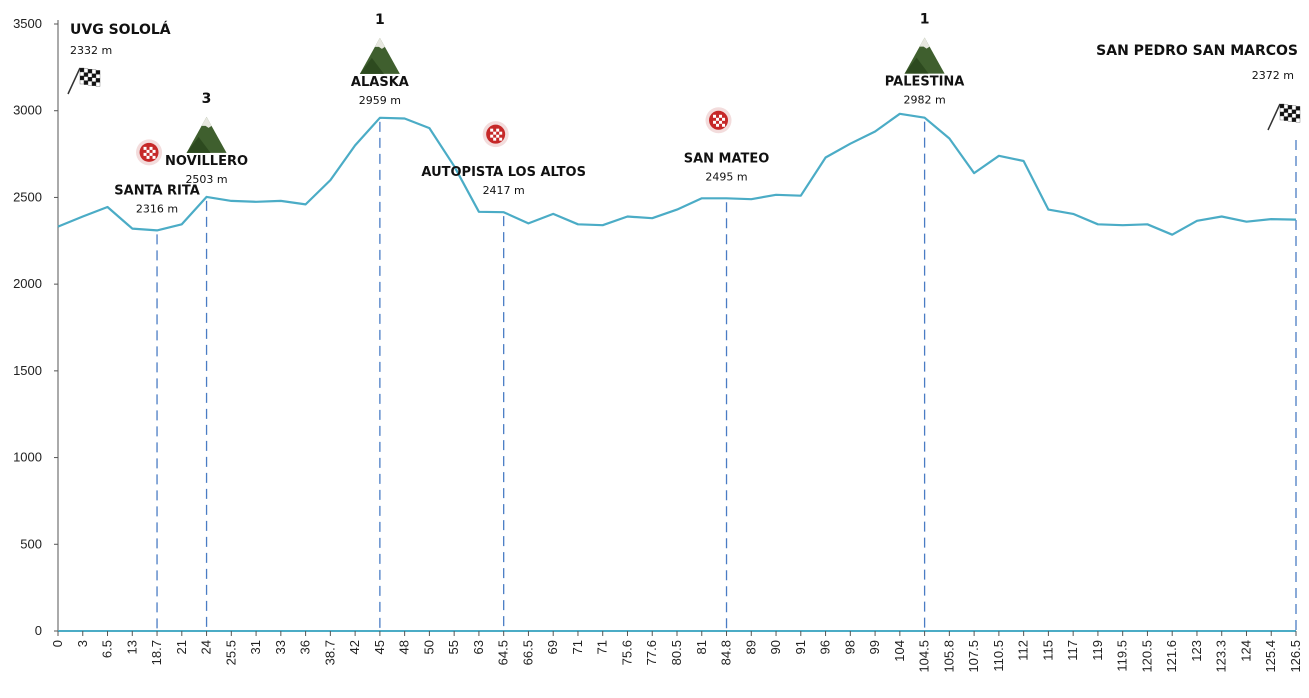 This screenshot has height=698, width=1309. Describe the element at coordinates (404, 647) in the screenshot. I see `x-tick-label: 48` at that location.